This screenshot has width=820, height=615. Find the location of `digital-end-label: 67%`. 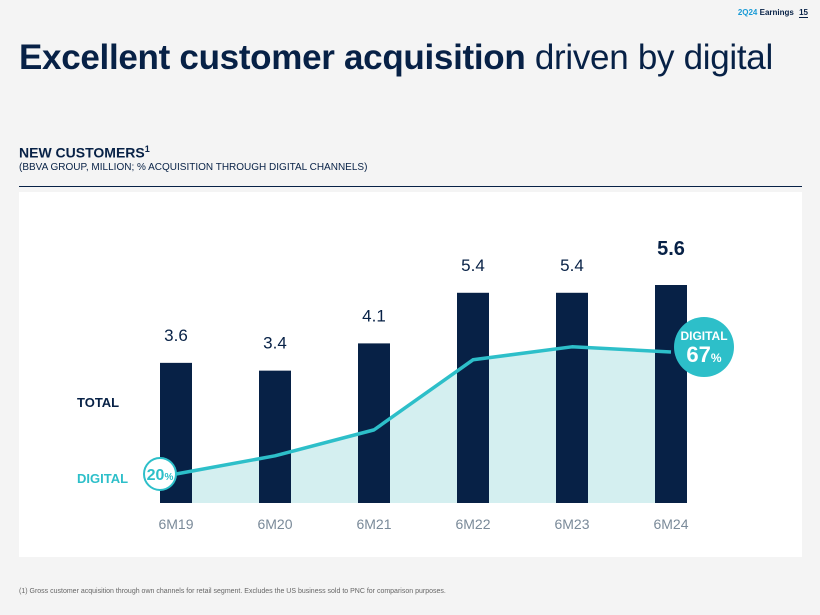

digital-end-label: 67% is located at coordinates (703, 354).